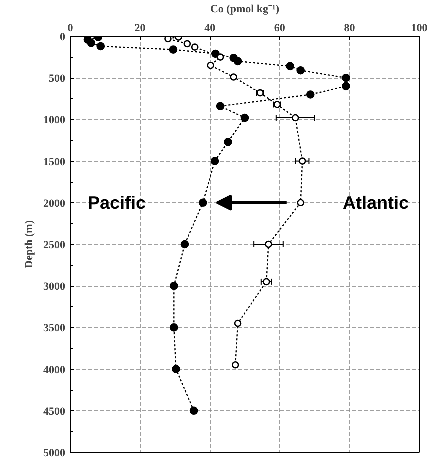 The image size is (429, 457). Describe the element at coordinates (71, 28) in the screenshot. I see `x-tick-label: 0` at that location.